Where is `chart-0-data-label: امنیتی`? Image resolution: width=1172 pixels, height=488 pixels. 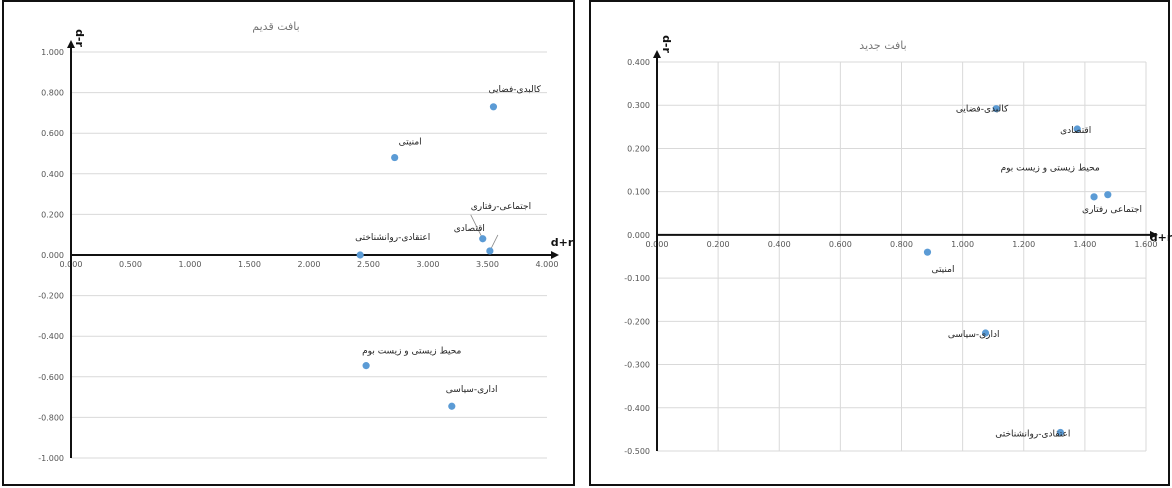 chart-0-data-label: امنیتی is located at coordinates (410, 143).